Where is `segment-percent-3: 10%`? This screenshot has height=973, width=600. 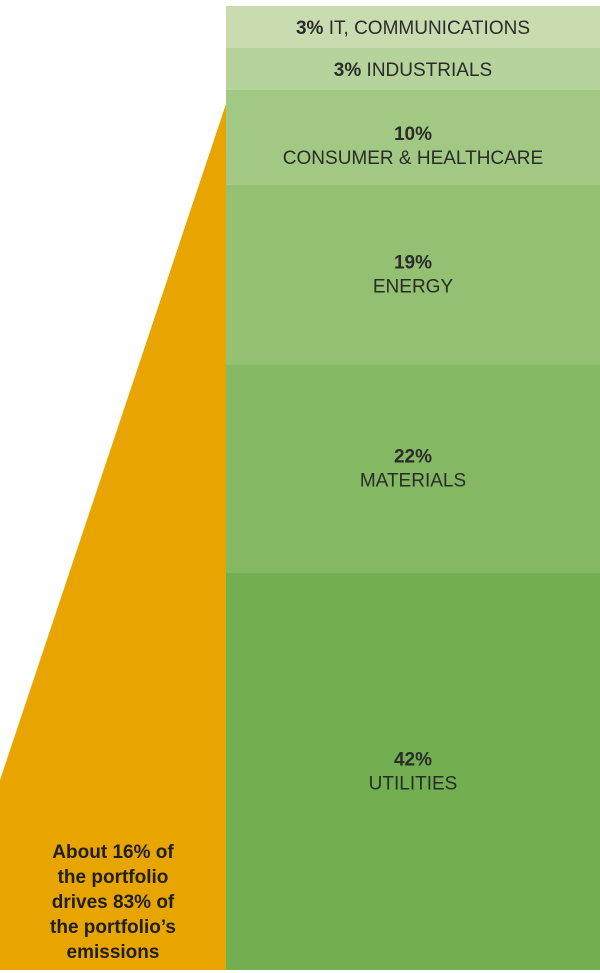 segment-percent-3: 10% is located at coordinates (413, 134).